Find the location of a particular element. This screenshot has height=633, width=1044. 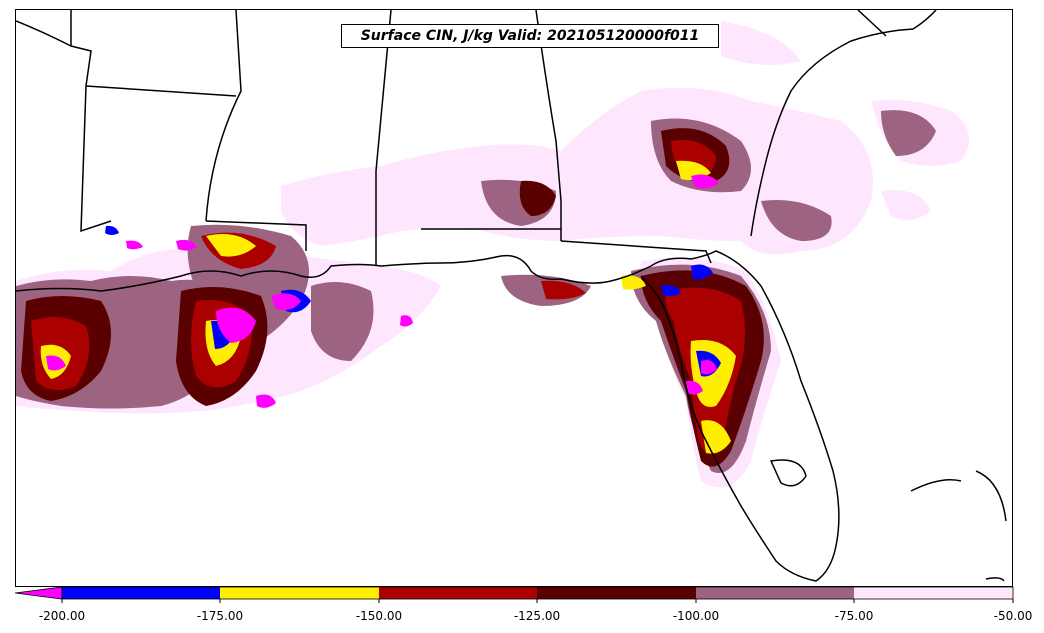

colorbar-tick-label: -175.00 is located at coordinates (220, 616).